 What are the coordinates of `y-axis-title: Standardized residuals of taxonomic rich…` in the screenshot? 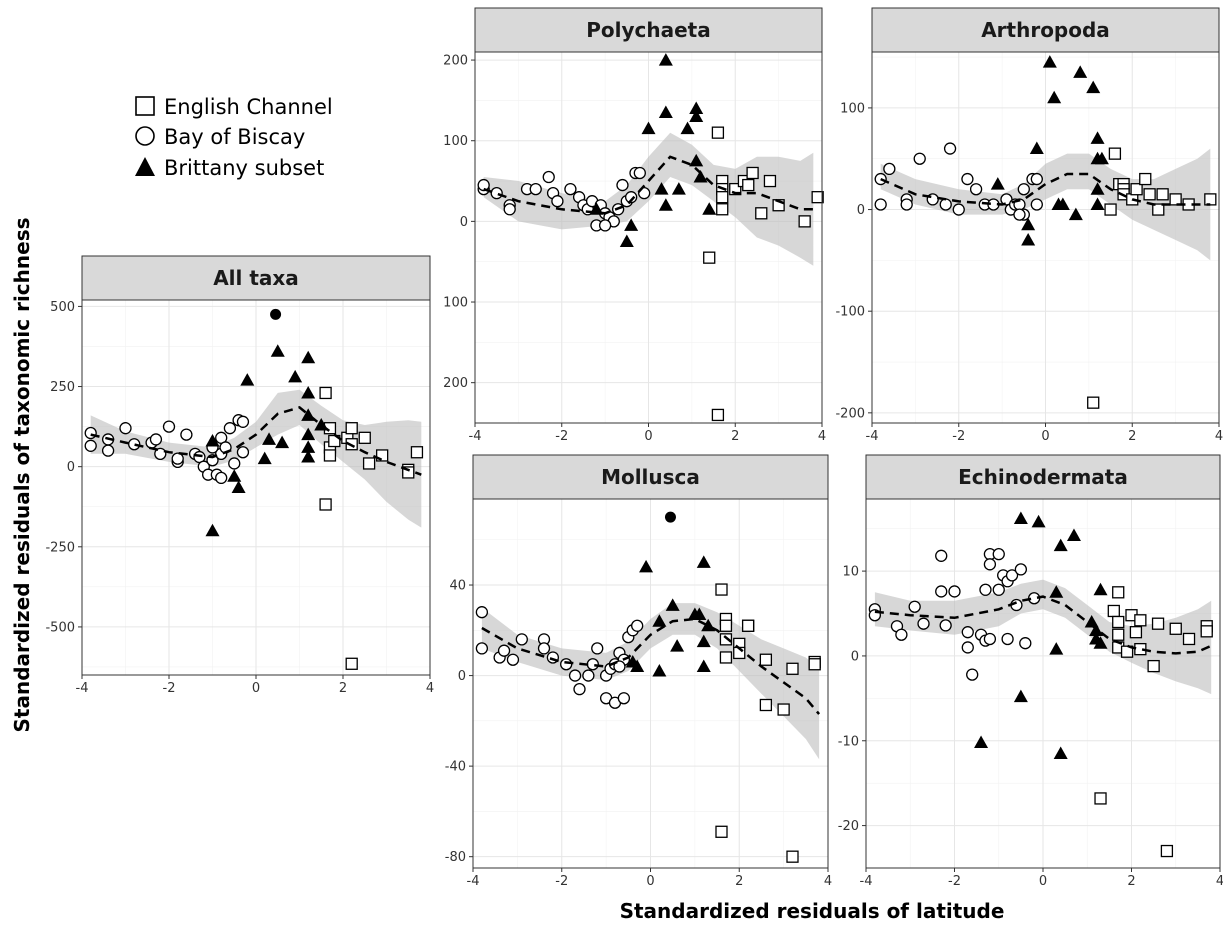 It's located at (22, 474).